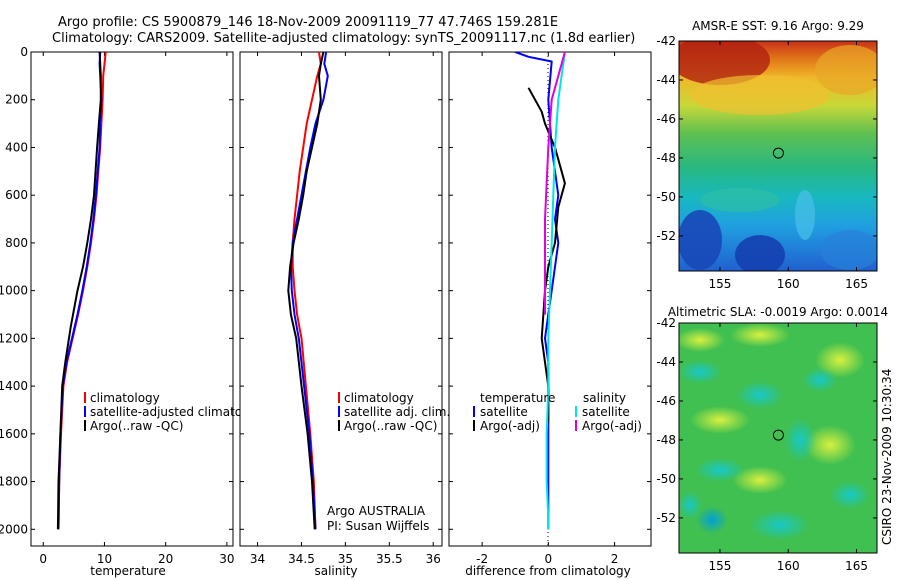  I want to click on y-tick-label: 1000, so click(14, 291).